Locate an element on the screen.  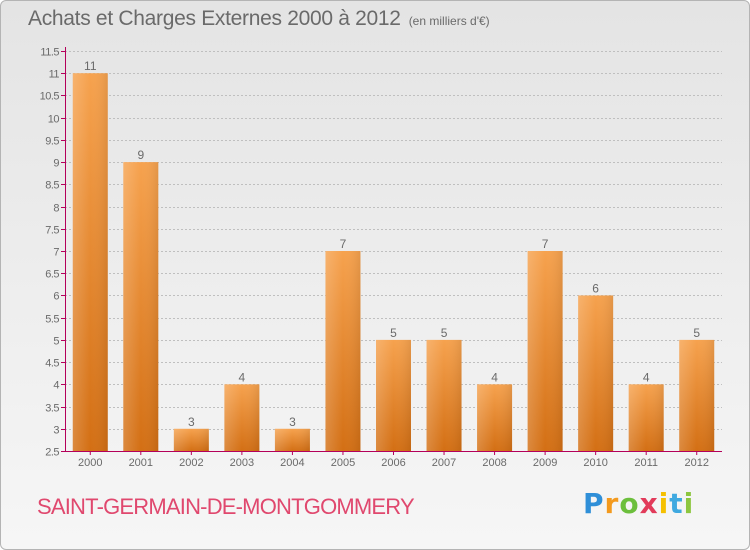
y-tick-label: 8.5 is located at coordinates (52, 186).